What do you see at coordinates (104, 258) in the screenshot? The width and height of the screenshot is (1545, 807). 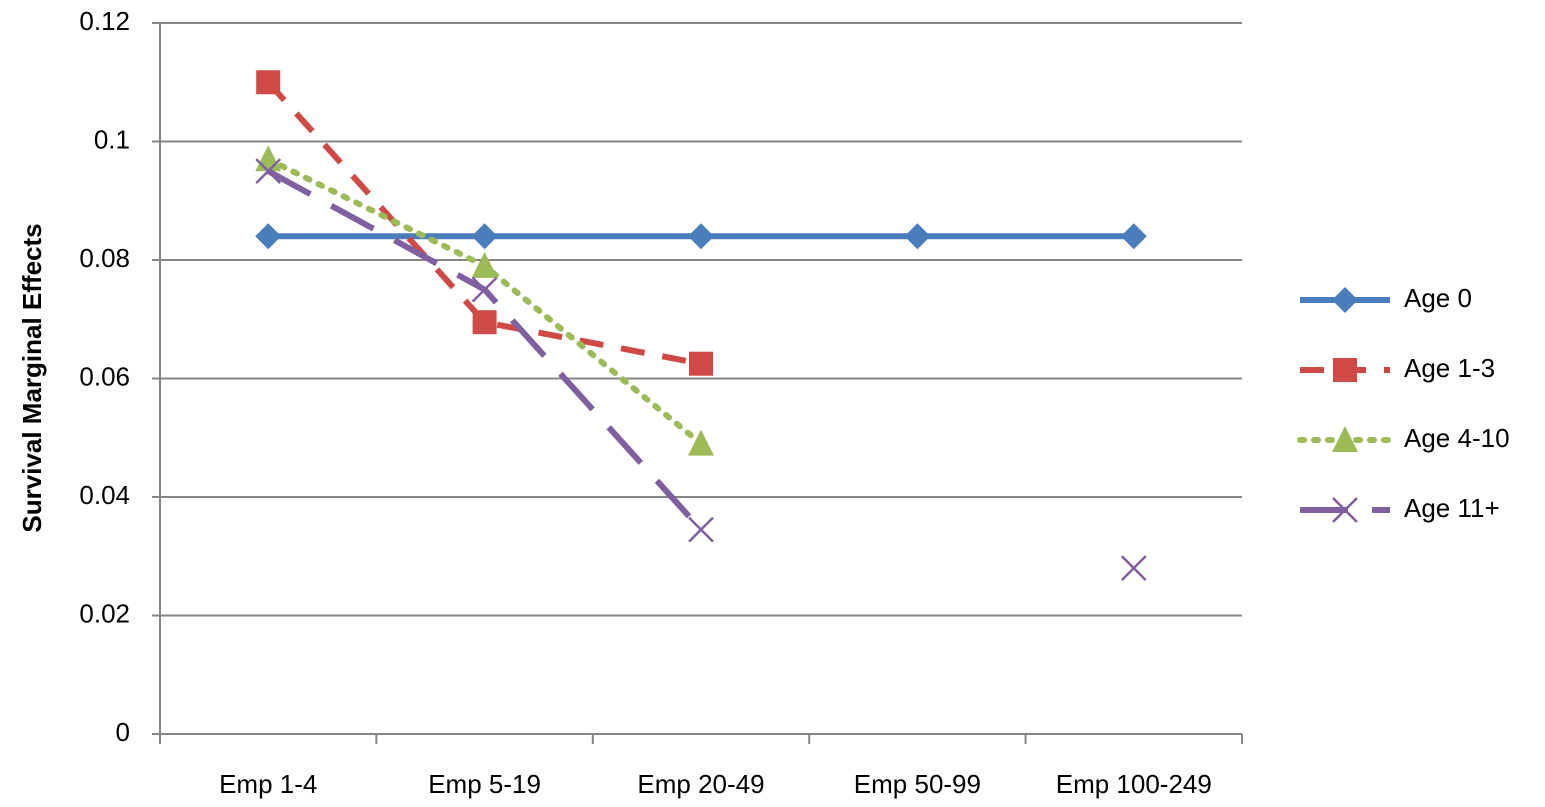 I see `y-tick-label: 0.08` at bounding box center [104, 258].